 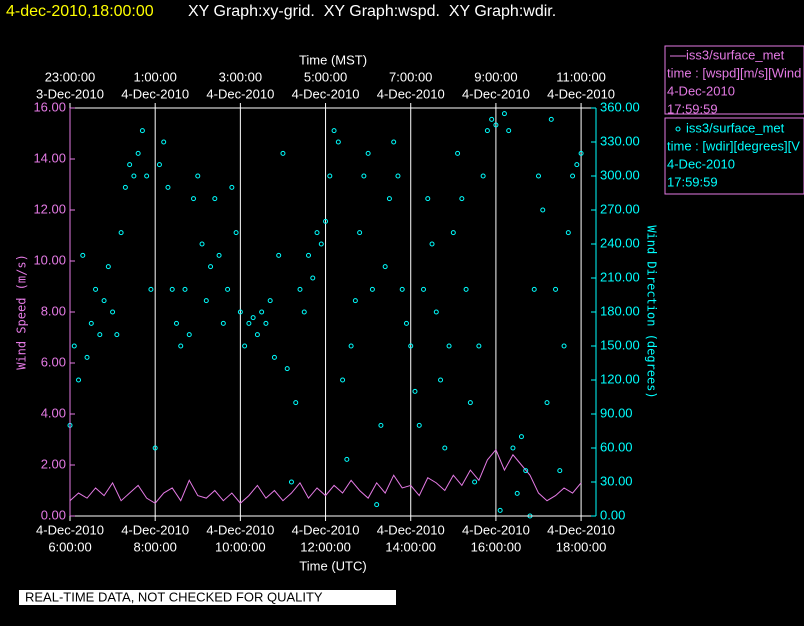 What do you see at coordinates (733, 145) in the screenshot?
I see `legend-variable: time : [wdir][degrees][V` at bounding box center [733, 145].